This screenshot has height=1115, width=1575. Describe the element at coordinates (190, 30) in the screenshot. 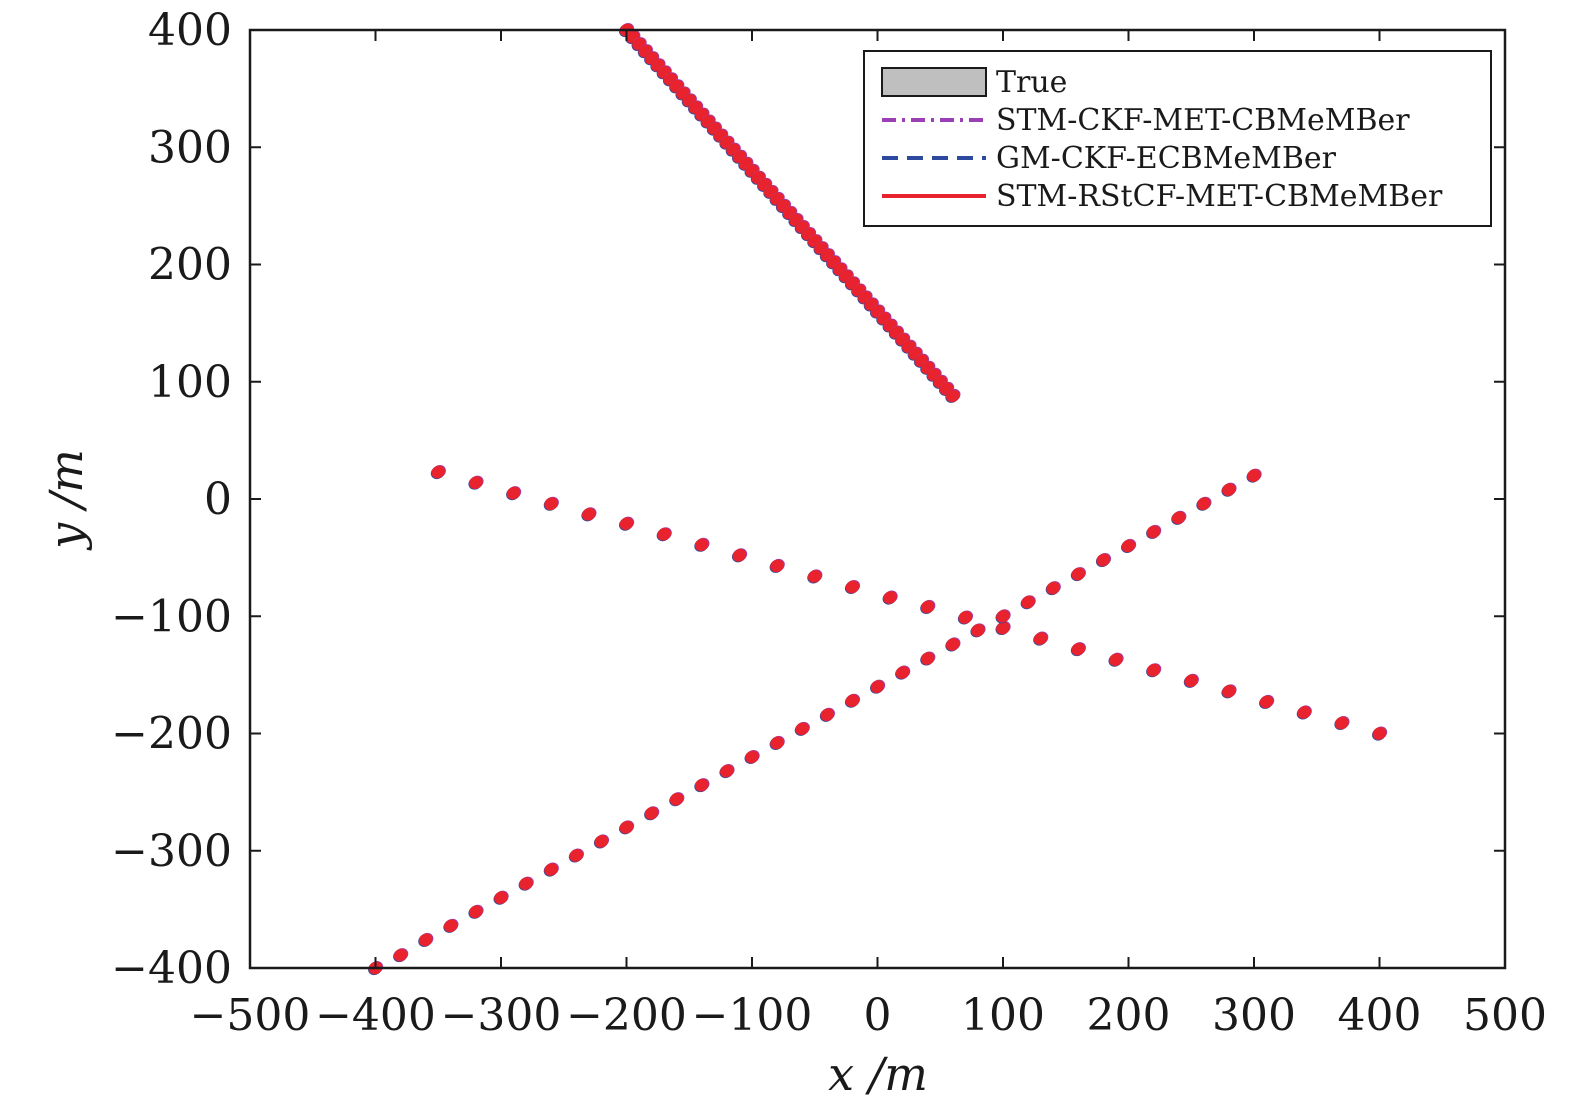

I see `y-tick-label: 400` at that location.